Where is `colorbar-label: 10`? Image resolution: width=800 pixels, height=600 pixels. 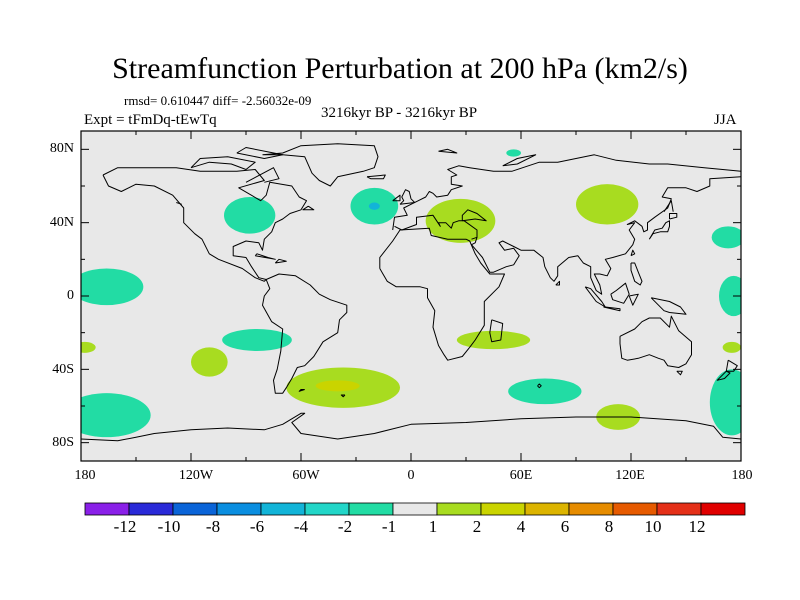
colorbar-label: 10 is located at coordinates (653, 526).